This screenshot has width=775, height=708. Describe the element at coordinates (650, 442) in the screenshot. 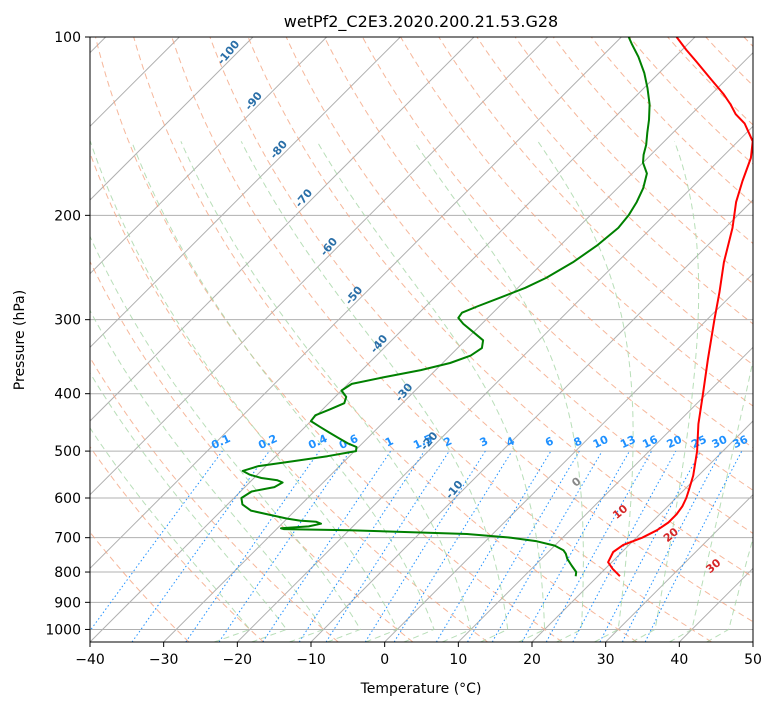

I see `mixing-ratio-label: 16` at that location.